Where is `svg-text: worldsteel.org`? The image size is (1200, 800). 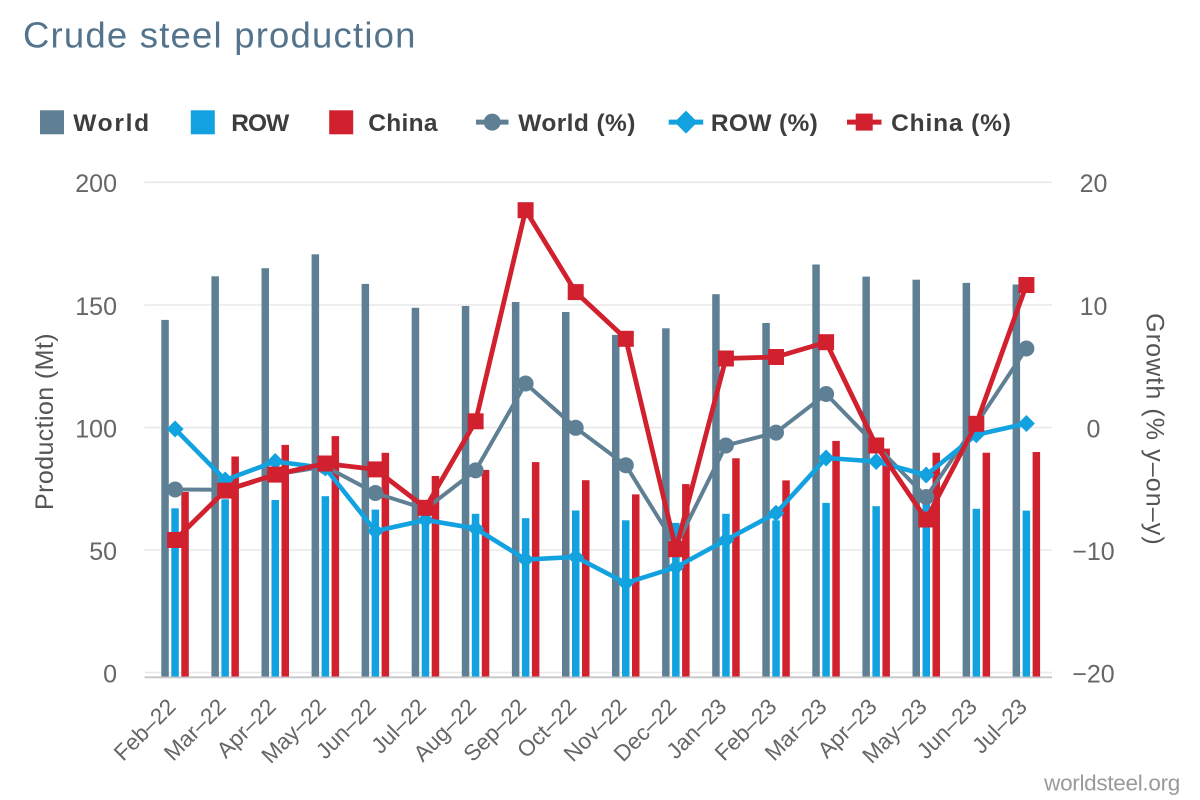
svg-text: worldsteel.org is located at coordinates (1111, 783).